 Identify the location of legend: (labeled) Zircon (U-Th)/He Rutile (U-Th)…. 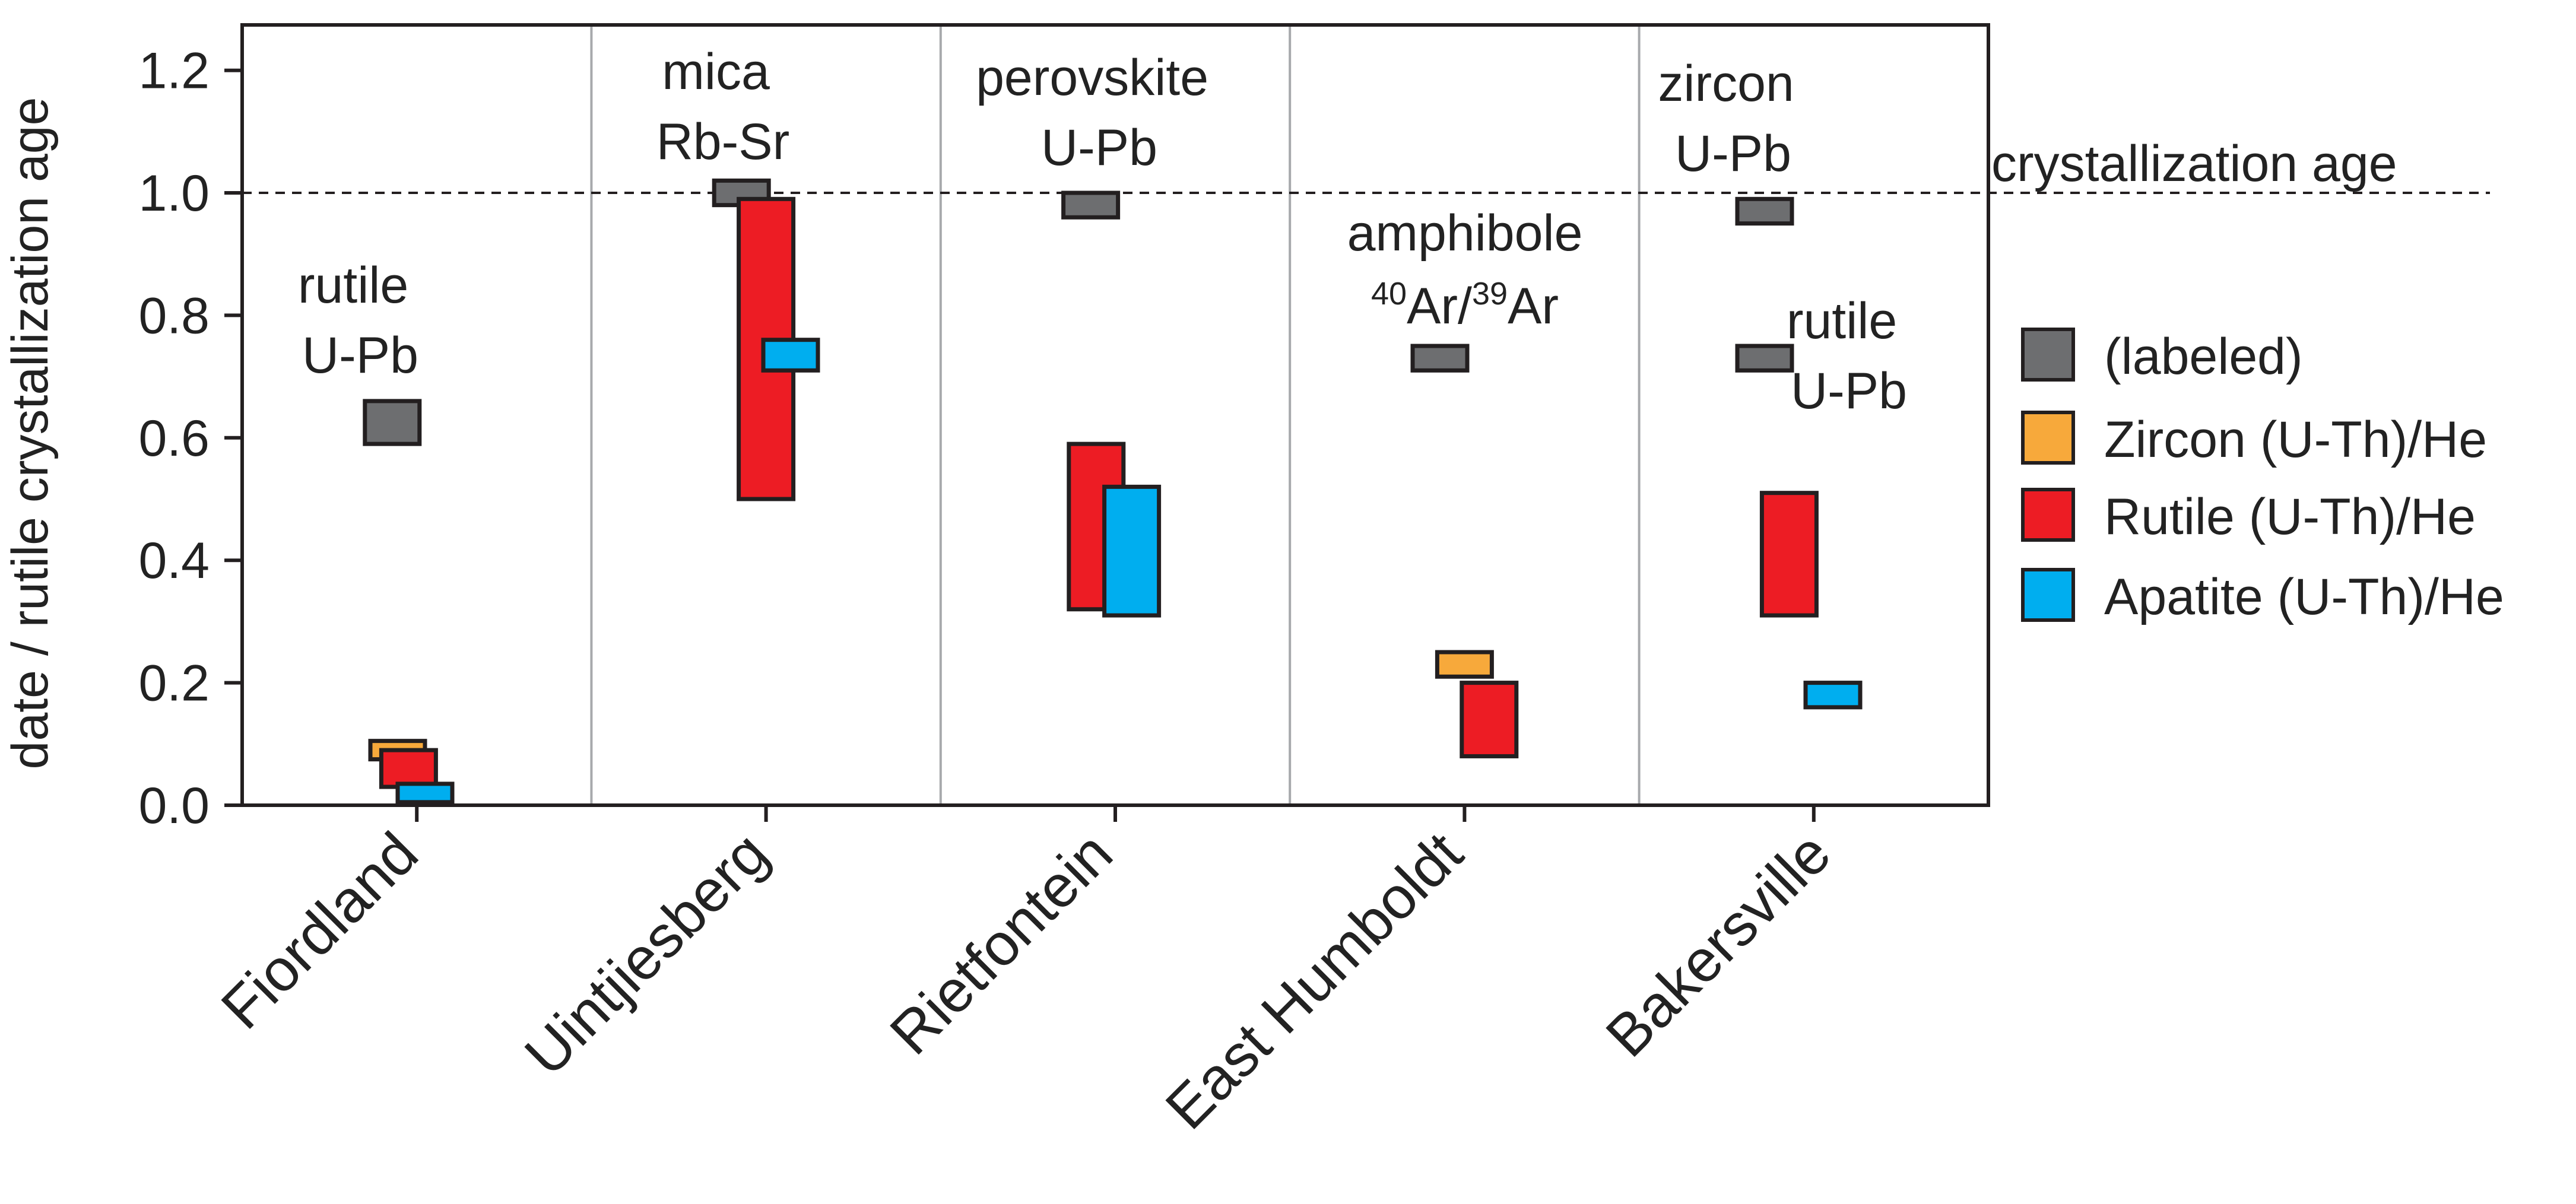
(2262, 477).